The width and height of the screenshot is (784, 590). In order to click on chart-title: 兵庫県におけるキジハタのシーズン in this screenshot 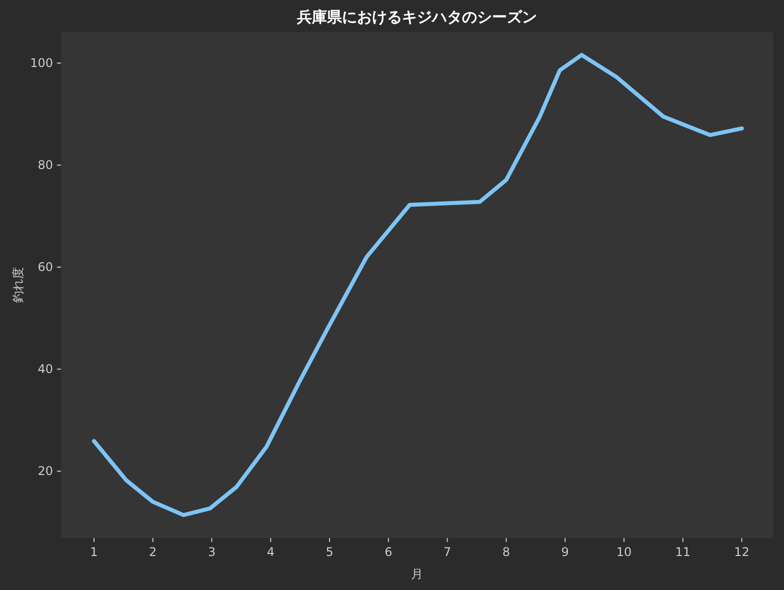, I will do `click(416, 17)`.